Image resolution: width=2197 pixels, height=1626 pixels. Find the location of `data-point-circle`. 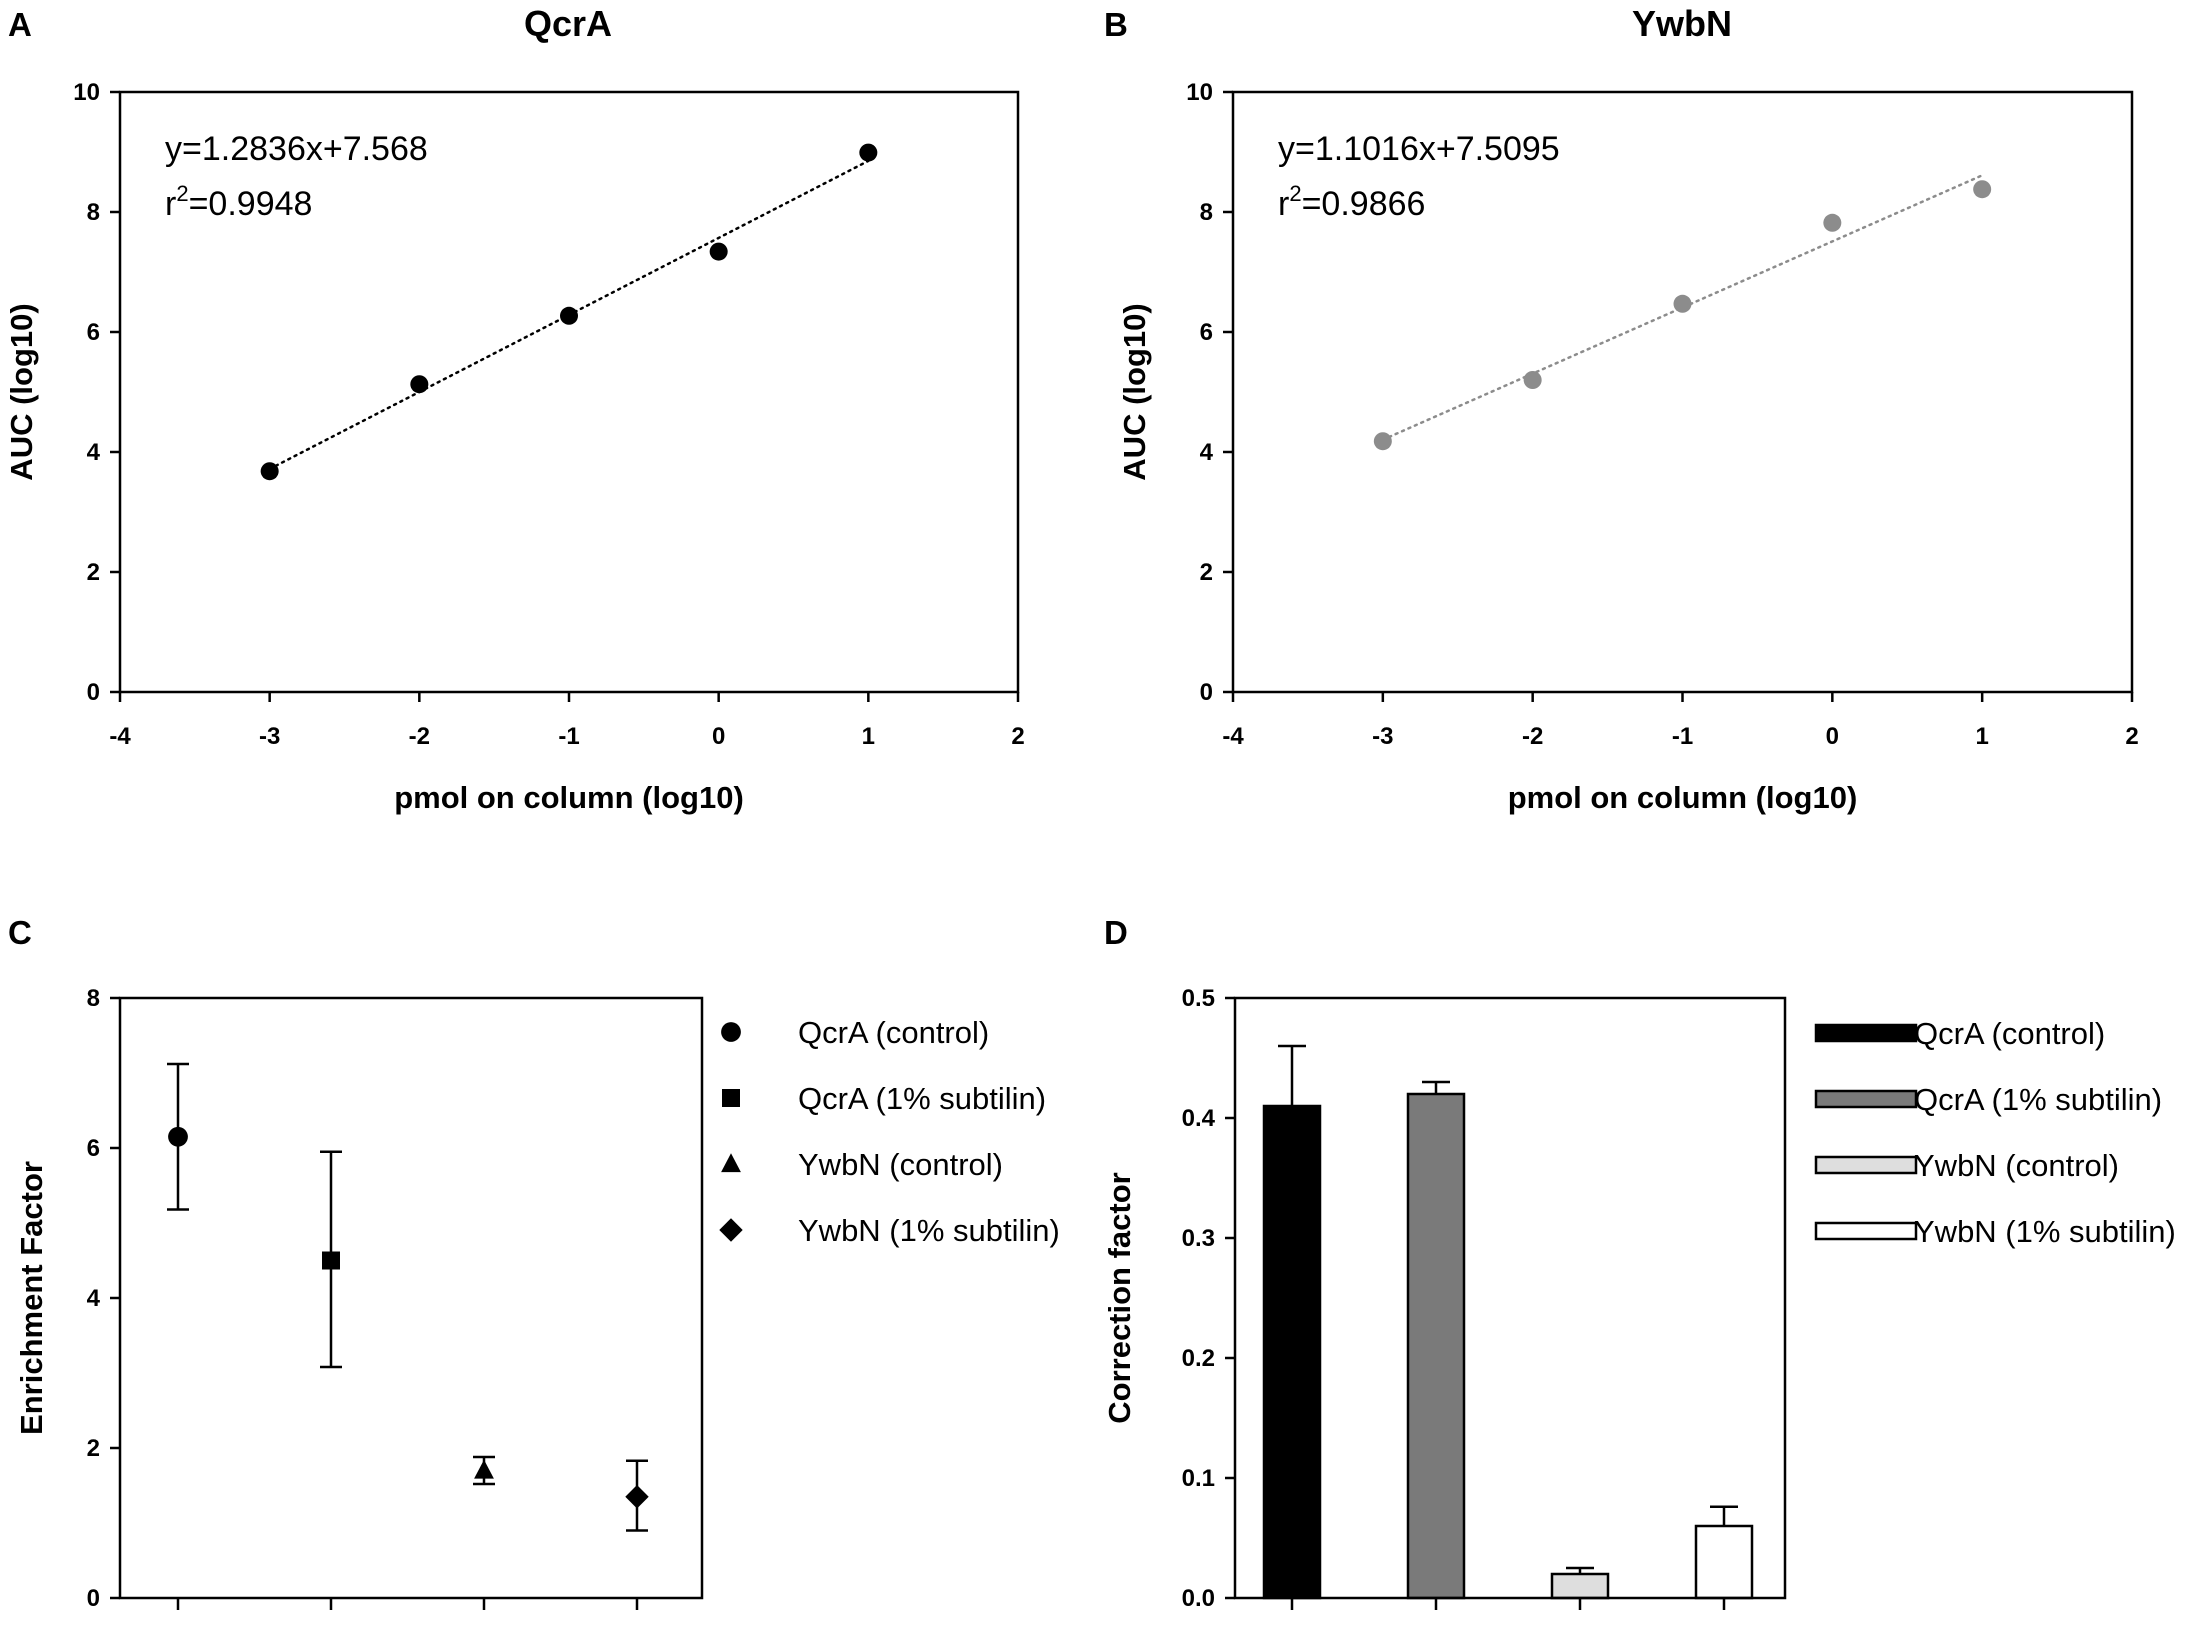

data-point-circle is located at coordinates (178, 1136).